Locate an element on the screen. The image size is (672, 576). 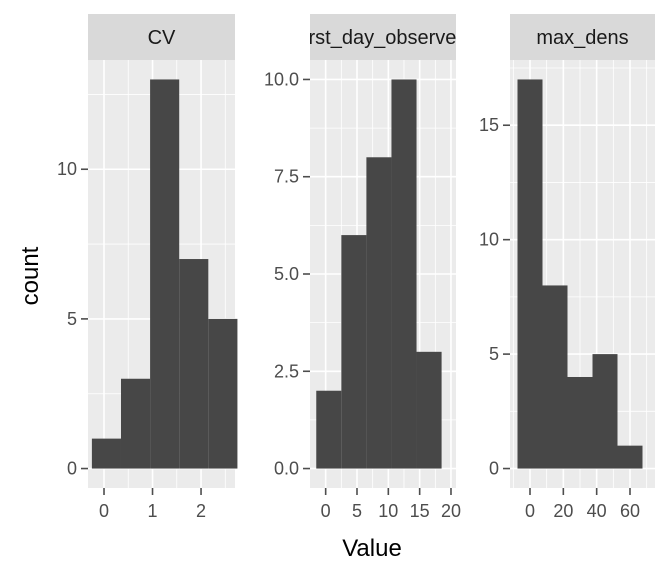
x-tick-label: 60 is located at coordinates (630, 511).